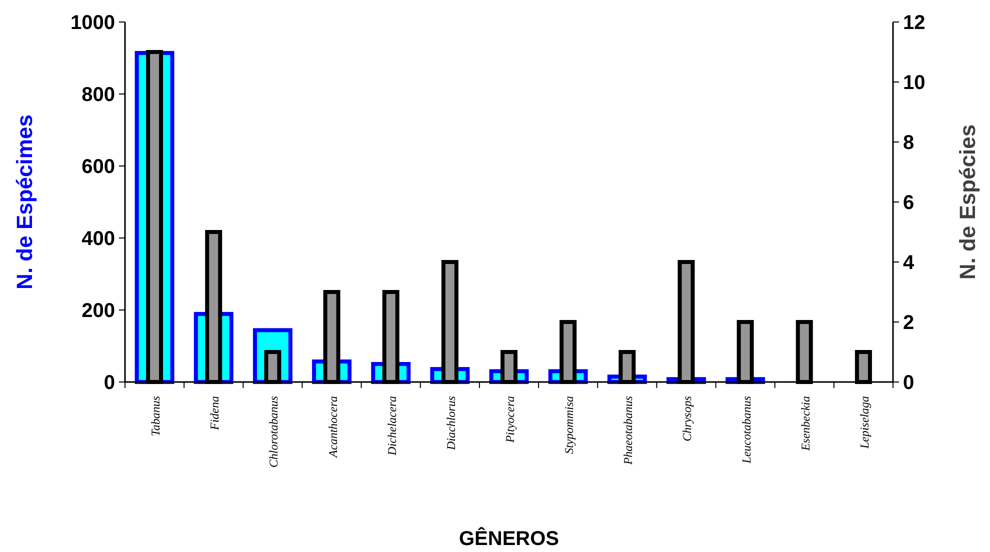 The height and width of the screenshot is (552, 990). I want to click on y-tick-label: 200, so click(98, 311).